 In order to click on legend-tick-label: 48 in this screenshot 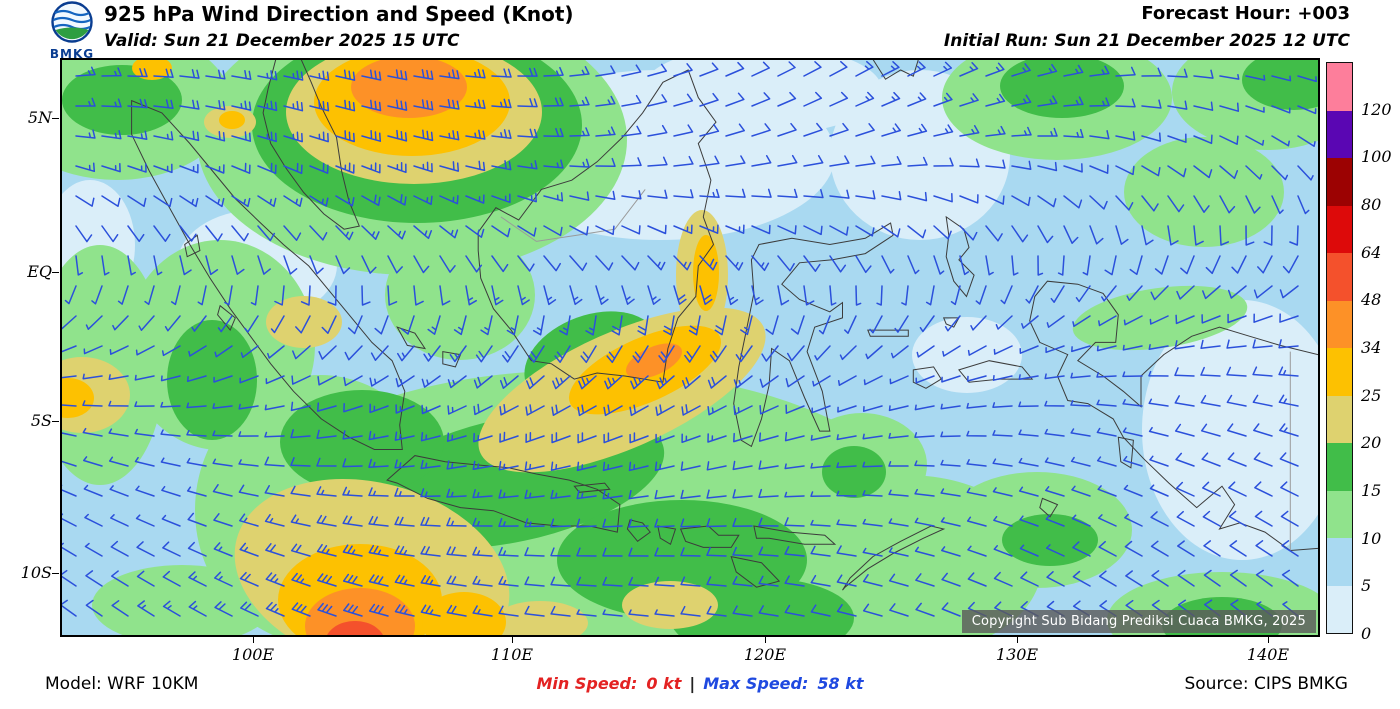, I will do `click(1371, 300)`.